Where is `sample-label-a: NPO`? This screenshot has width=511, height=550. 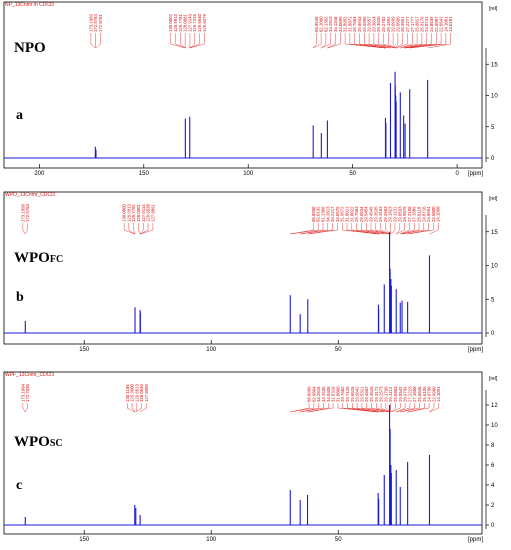
sample-label-a: NPO is located at coordinates (30, 48).